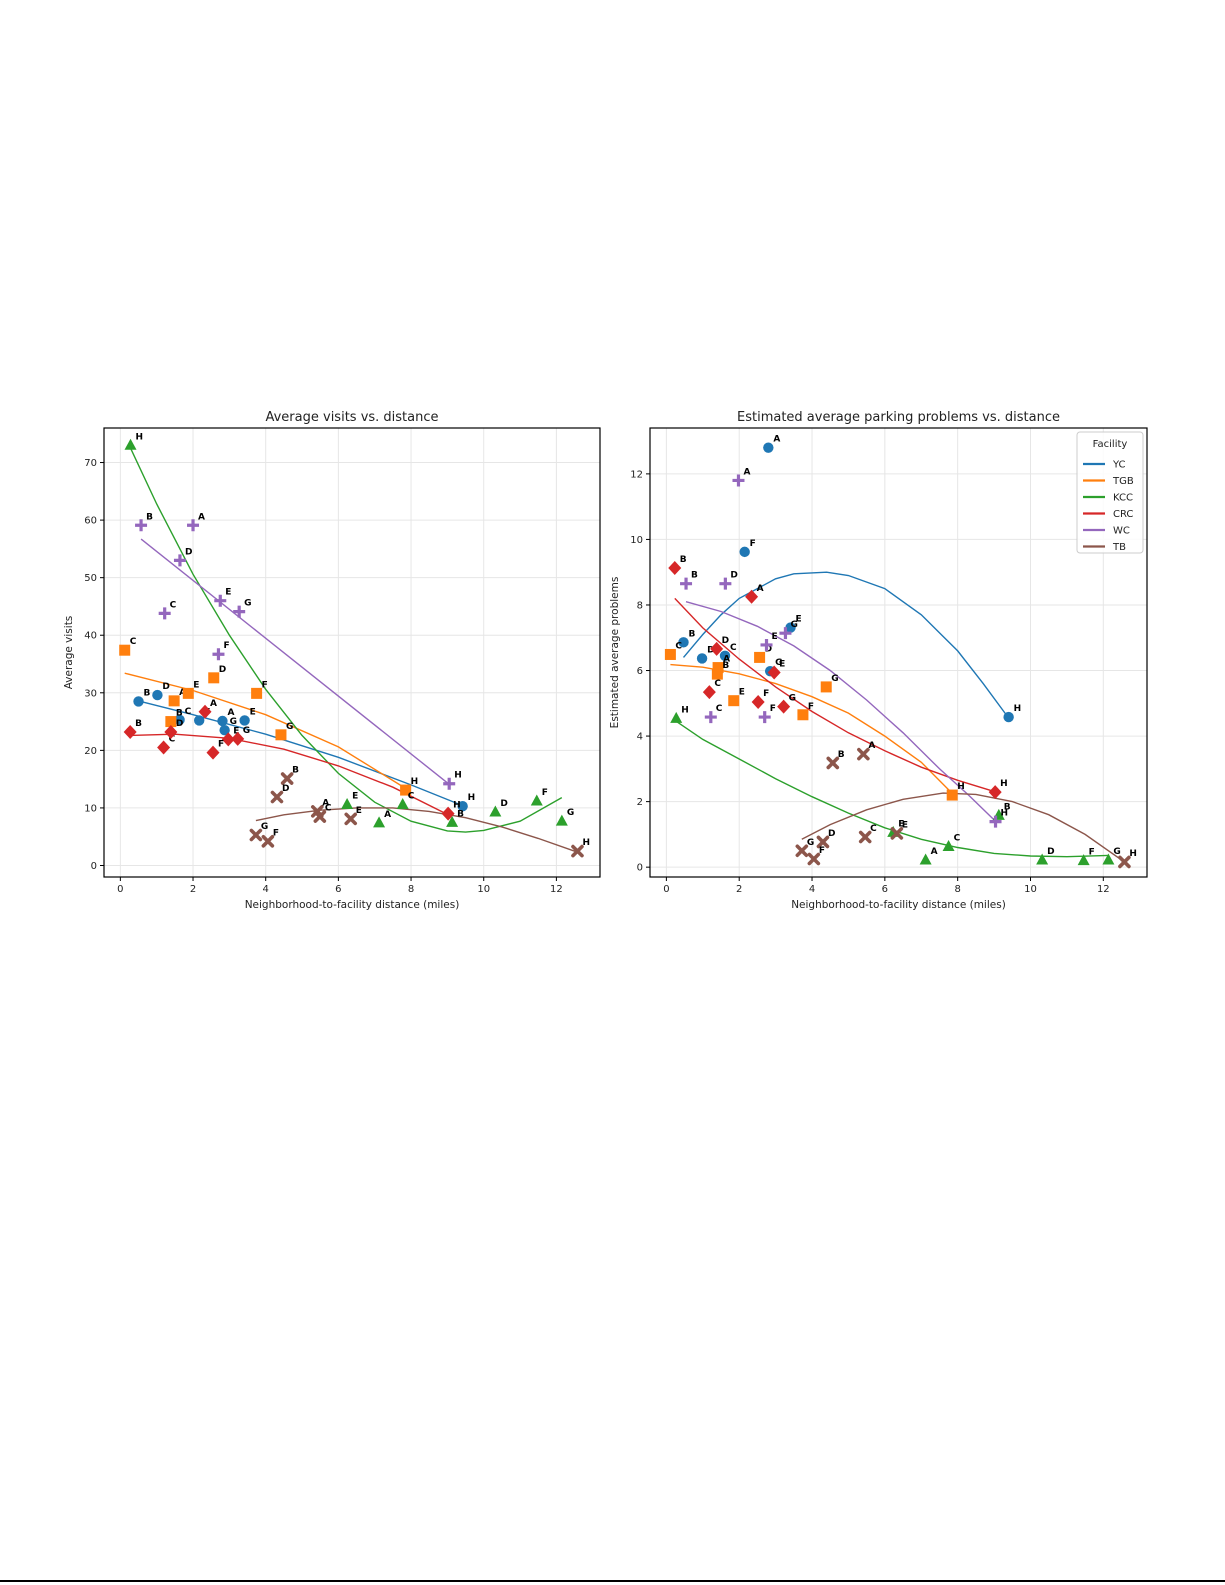  Describe the element at coordinates (1119, 465) in the screenshot. I see `legend-label: YC` at that location.